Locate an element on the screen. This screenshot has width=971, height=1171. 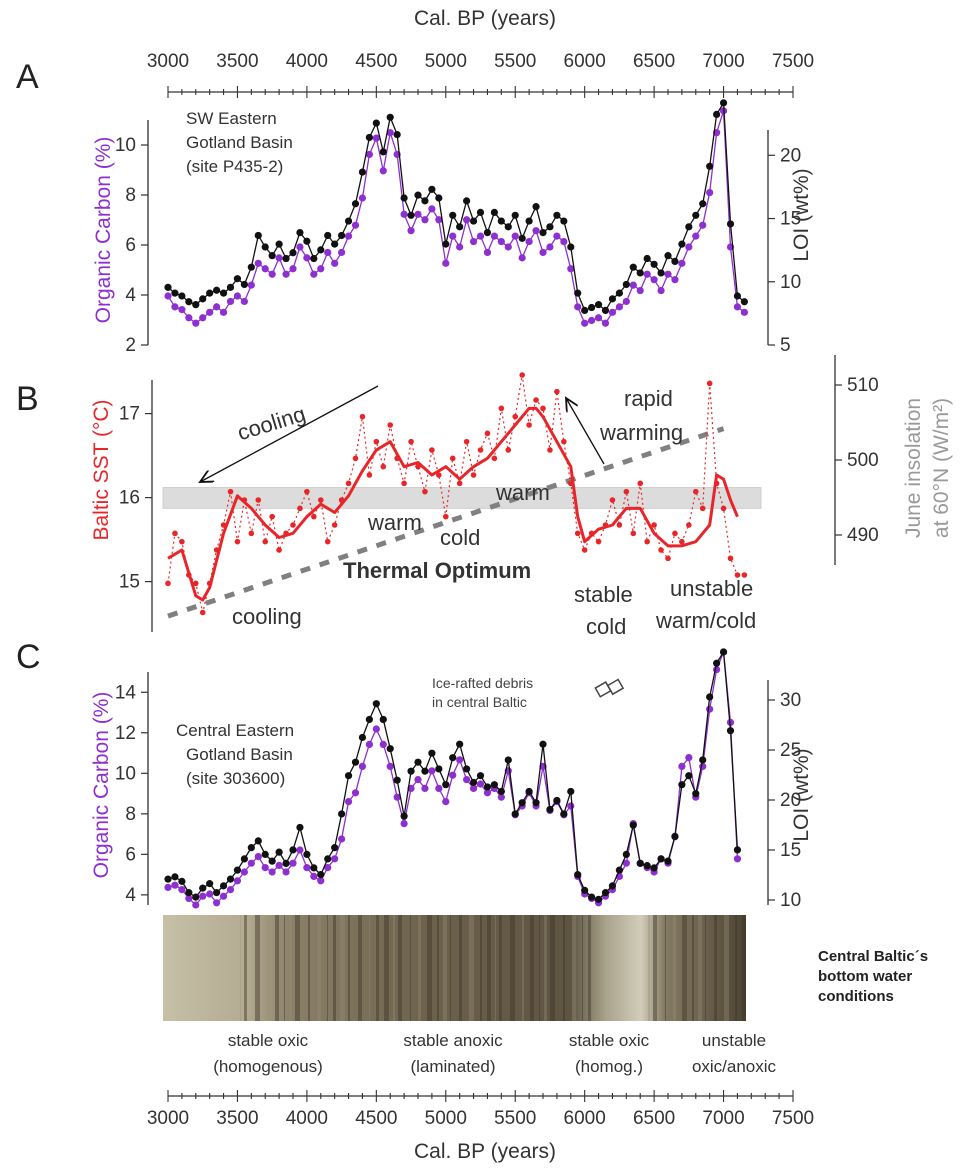
panel-c-ylabel-left: Organic Carbon (%) is located at coordinates (101, 785).